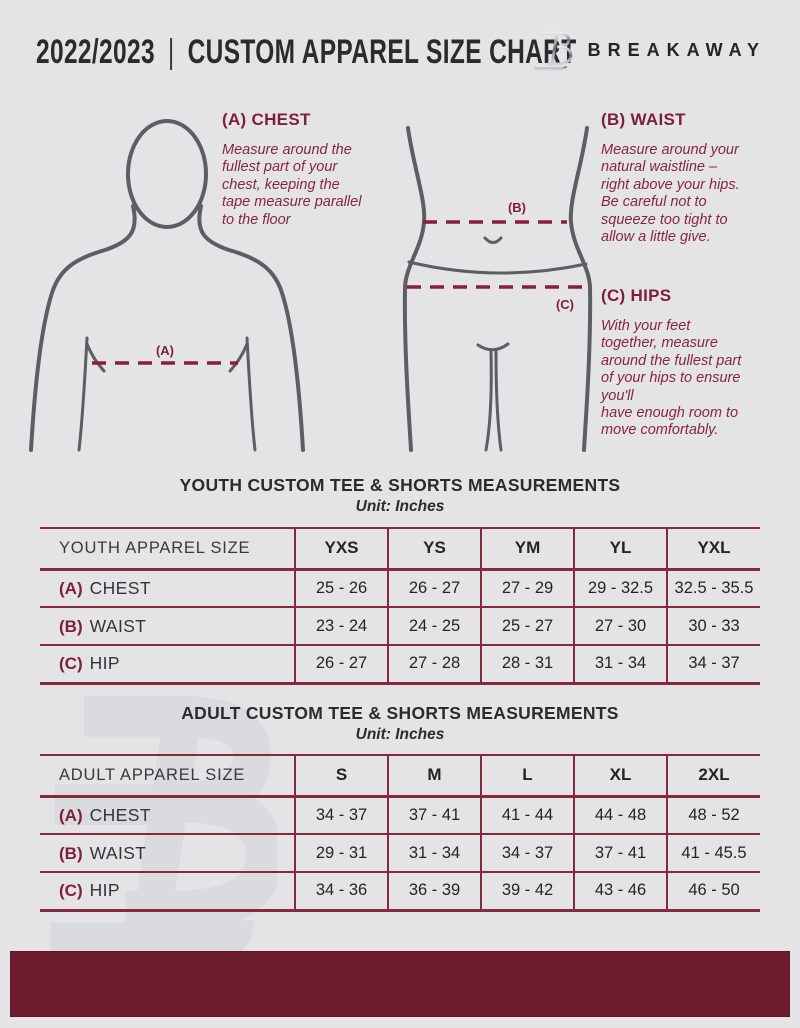  I want to click on hips-marker-label: (C), so click(565, 304).